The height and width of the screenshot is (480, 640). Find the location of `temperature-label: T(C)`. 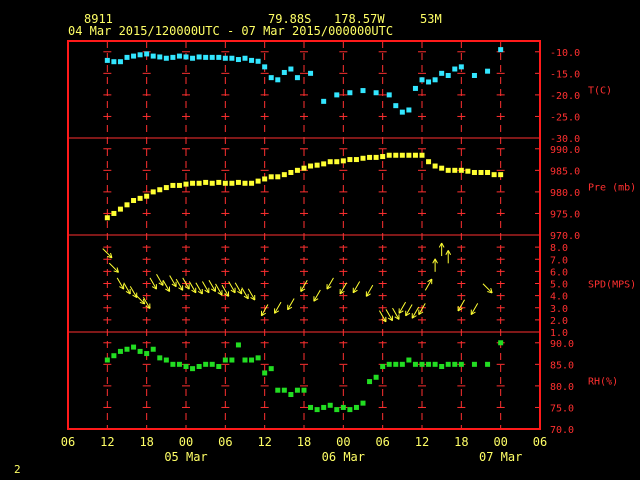

temperature-label: T(C) is located at coordinates (600, 91).